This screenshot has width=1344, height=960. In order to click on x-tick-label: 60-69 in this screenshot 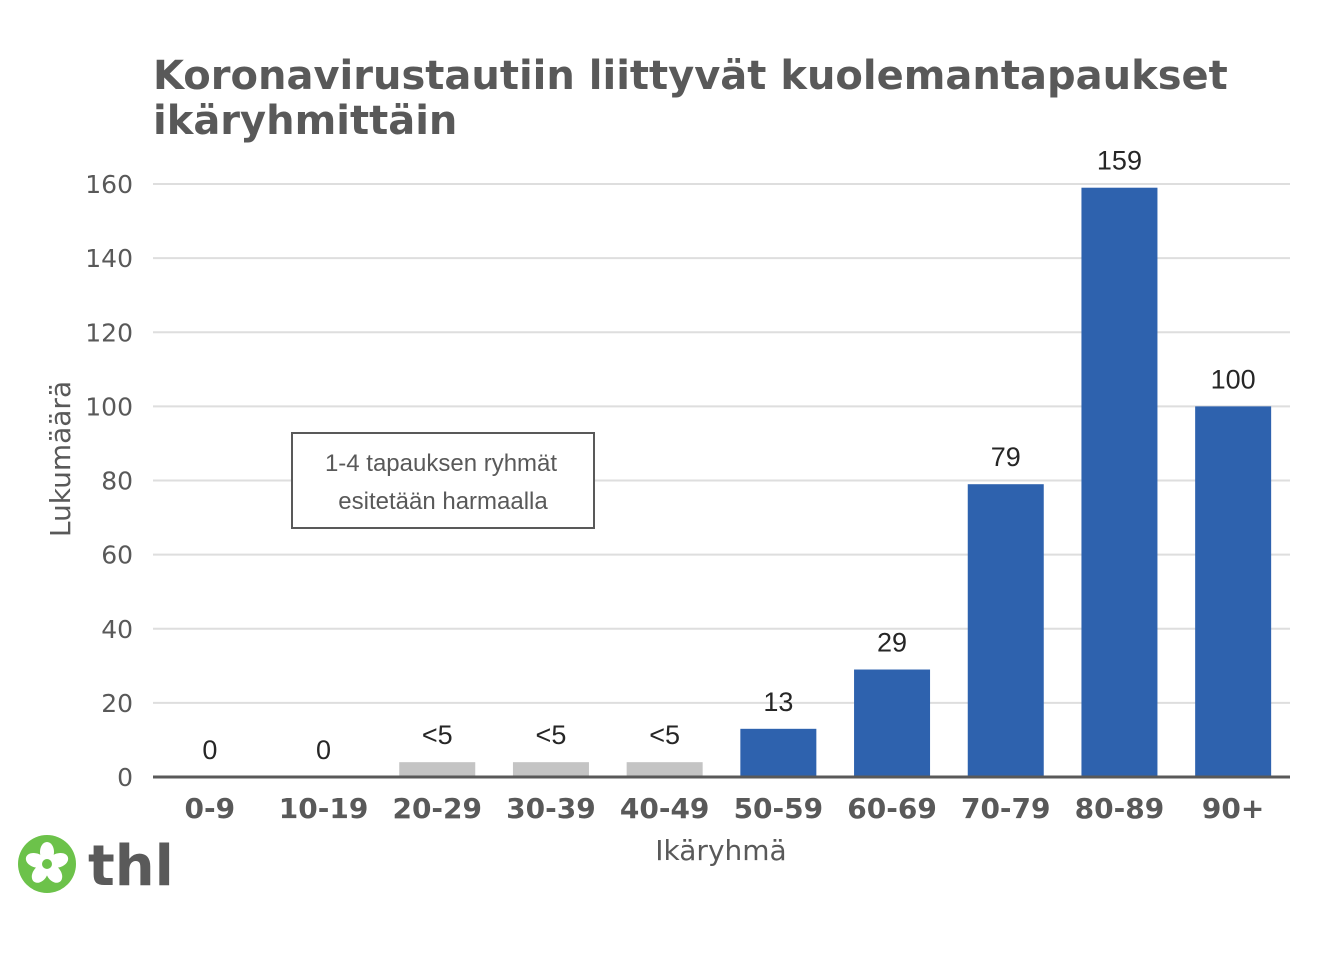, I will do `click(892, 808)`.